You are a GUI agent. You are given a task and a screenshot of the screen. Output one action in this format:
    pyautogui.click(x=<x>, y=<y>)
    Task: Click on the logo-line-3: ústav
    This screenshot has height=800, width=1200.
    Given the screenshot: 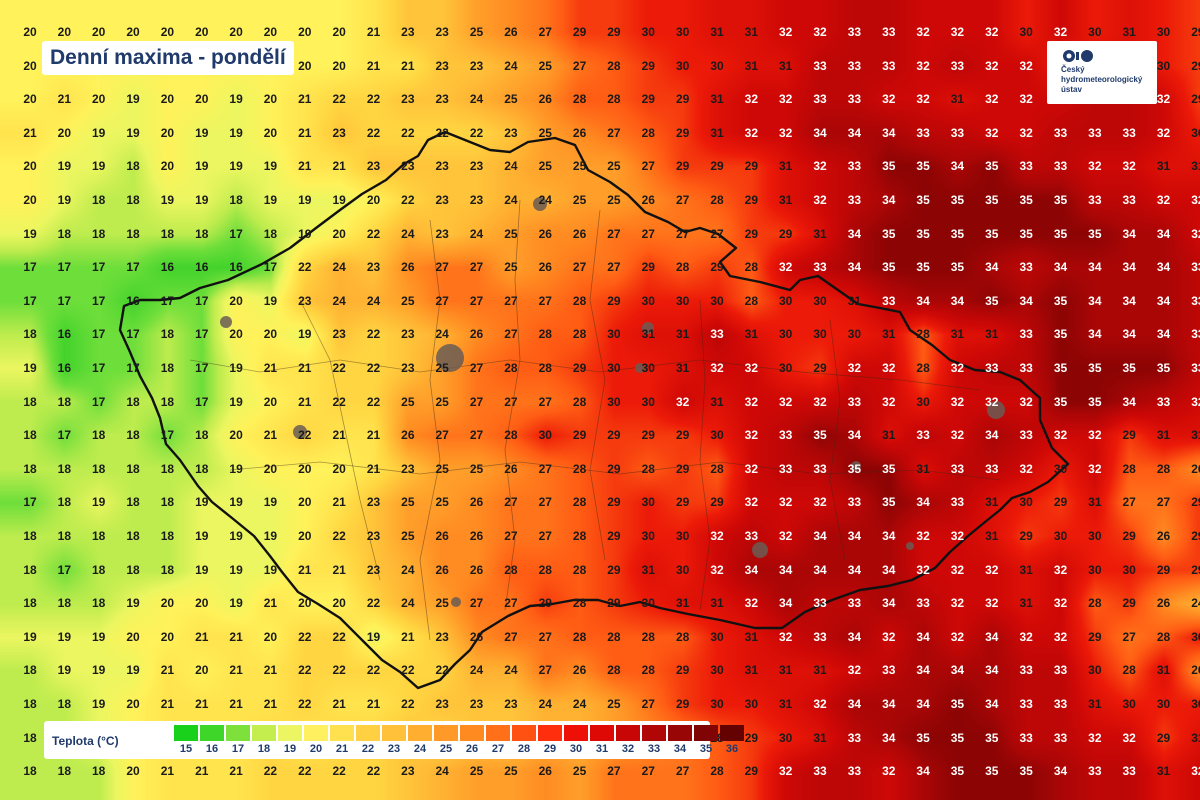 What is the action you would take?
    pyautogui.click(x=1071, y=89)
    